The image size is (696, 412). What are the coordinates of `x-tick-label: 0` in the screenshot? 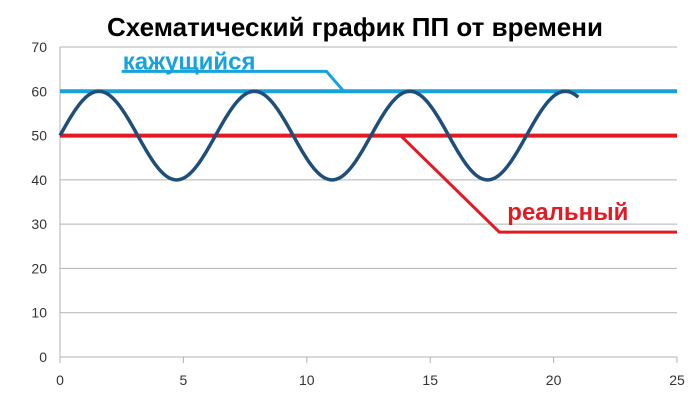 It's located at (60, 380).